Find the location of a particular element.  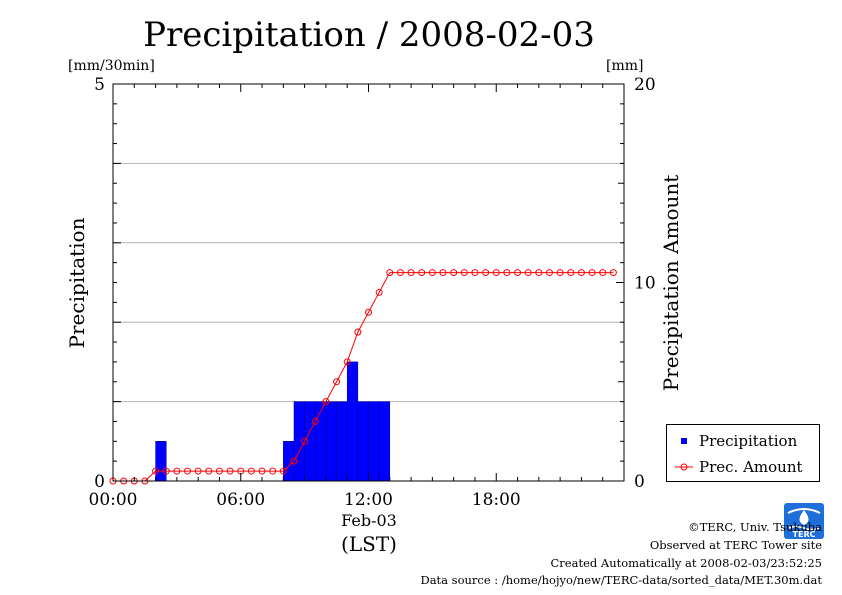

legend-item-precipitation: Precipitation is located at coordinates (736, 441).